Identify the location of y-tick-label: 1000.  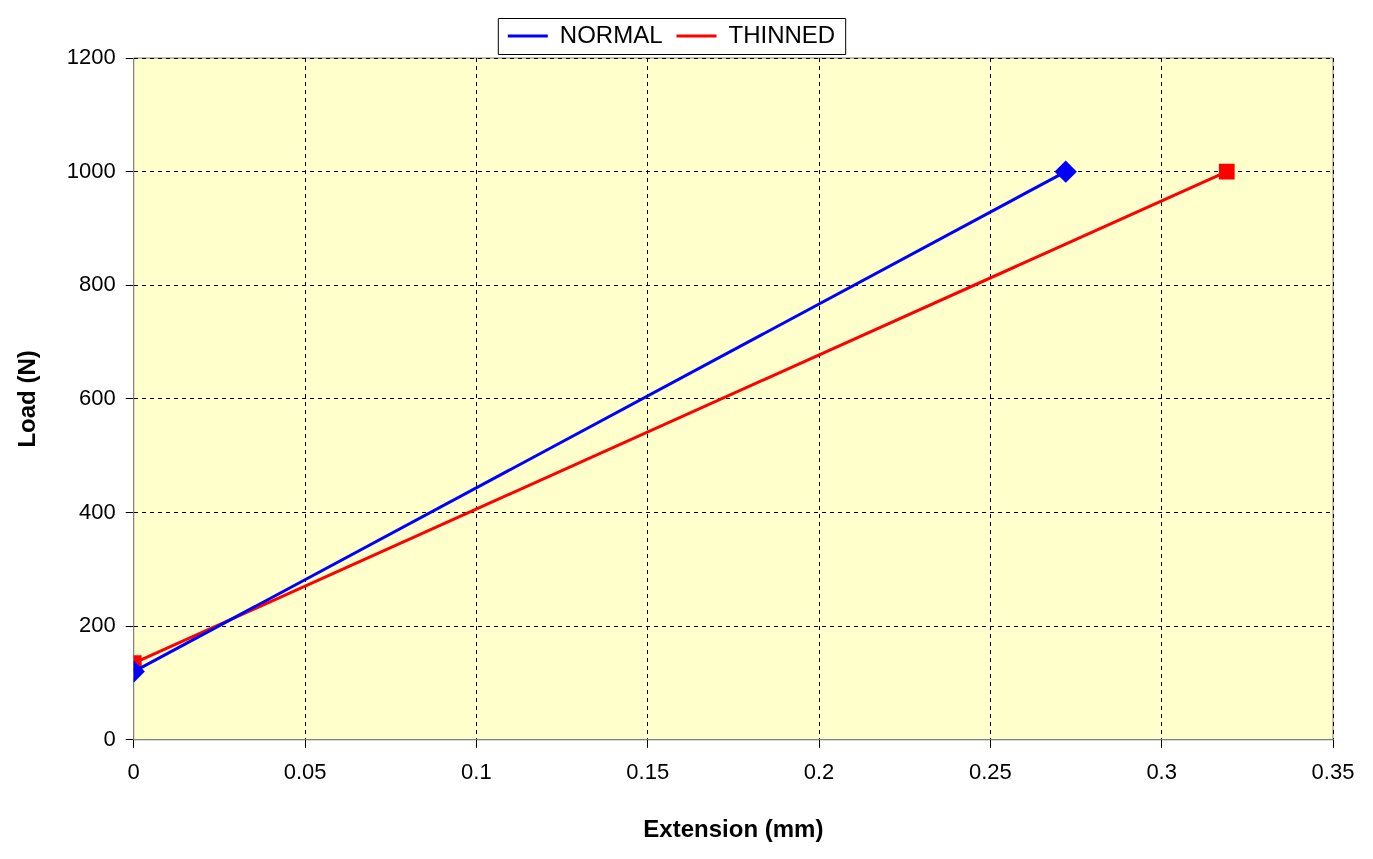
(91, 170).